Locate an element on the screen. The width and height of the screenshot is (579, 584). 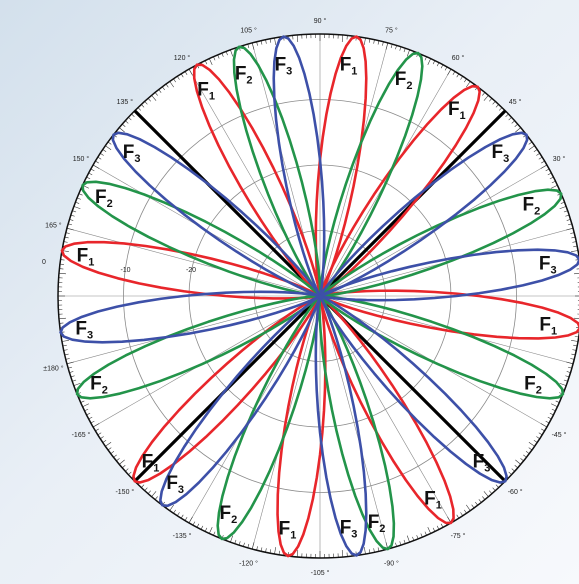
angle-label: -150 ° is located at coordinates (124, 492).